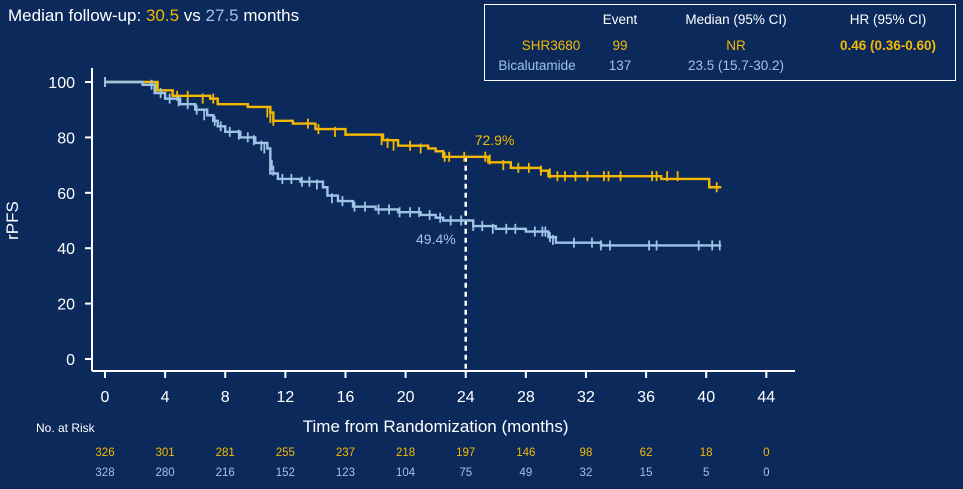 Image resolution: width=963 pixels, height=489 pixels. Describe the element at coordinates (646, 397) in the screenshot. I see `x-tick-label: 36` at that location.